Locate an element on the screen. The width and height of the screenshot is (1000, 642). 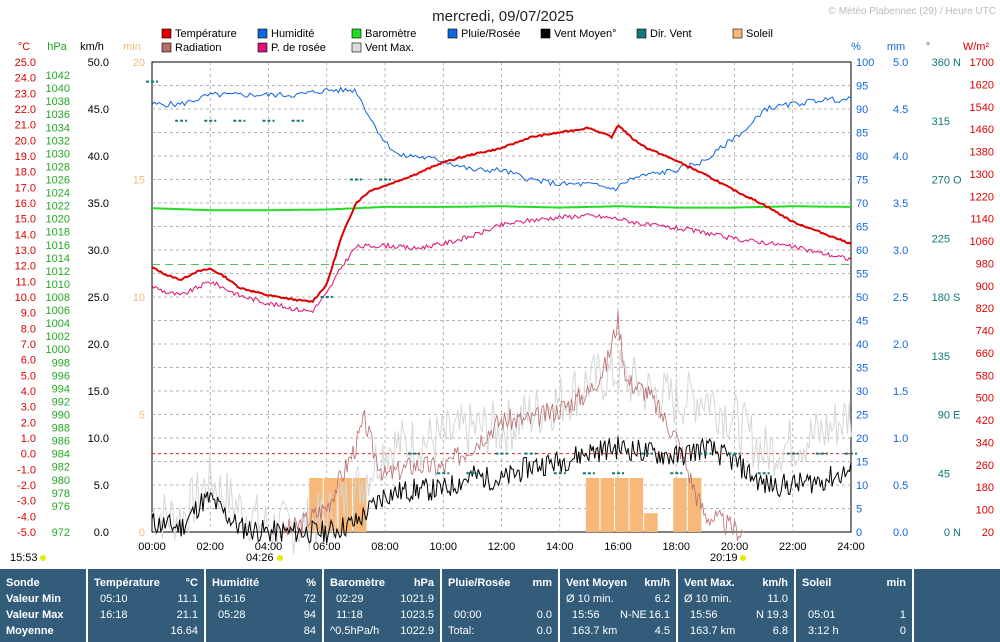
dir-tick: 0 is located at coordinates (947, 533).